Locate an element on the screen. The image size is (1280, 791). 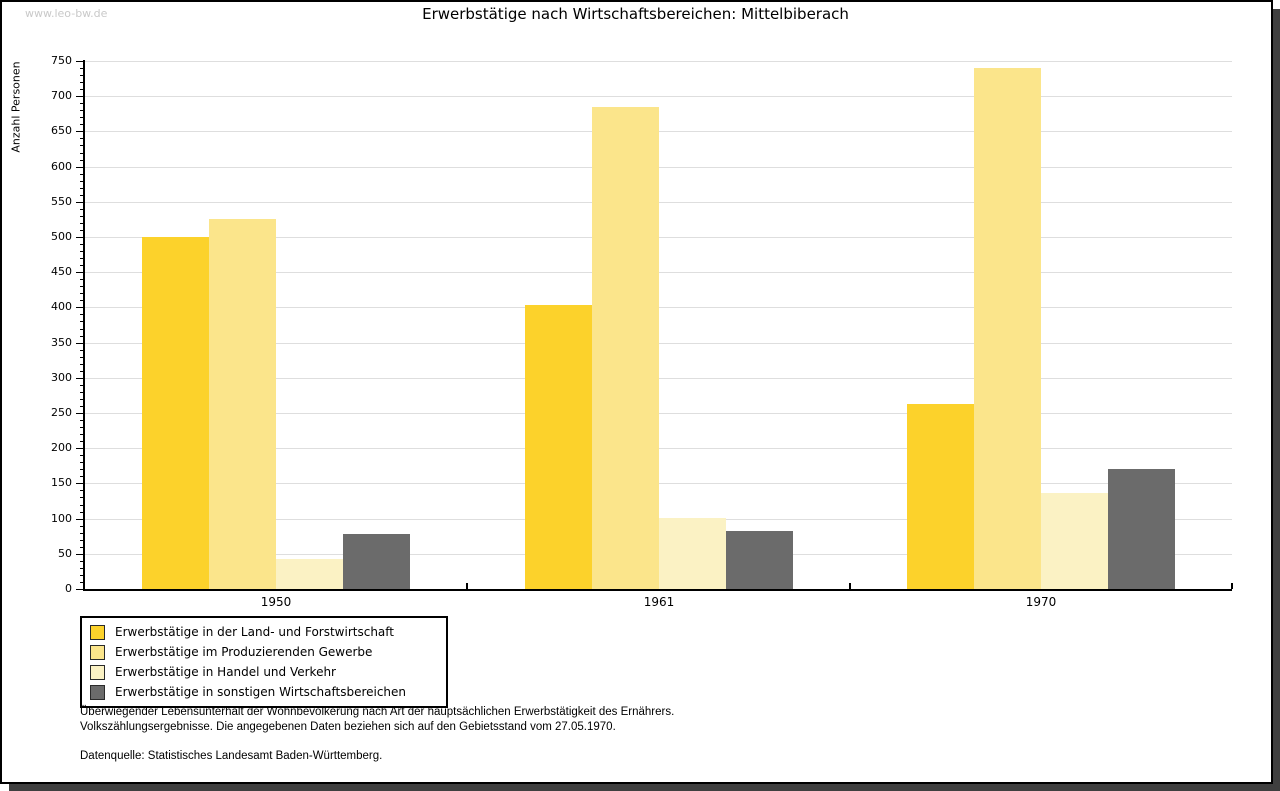
y-tick-label: 0 is located at coordinates (68, 588).